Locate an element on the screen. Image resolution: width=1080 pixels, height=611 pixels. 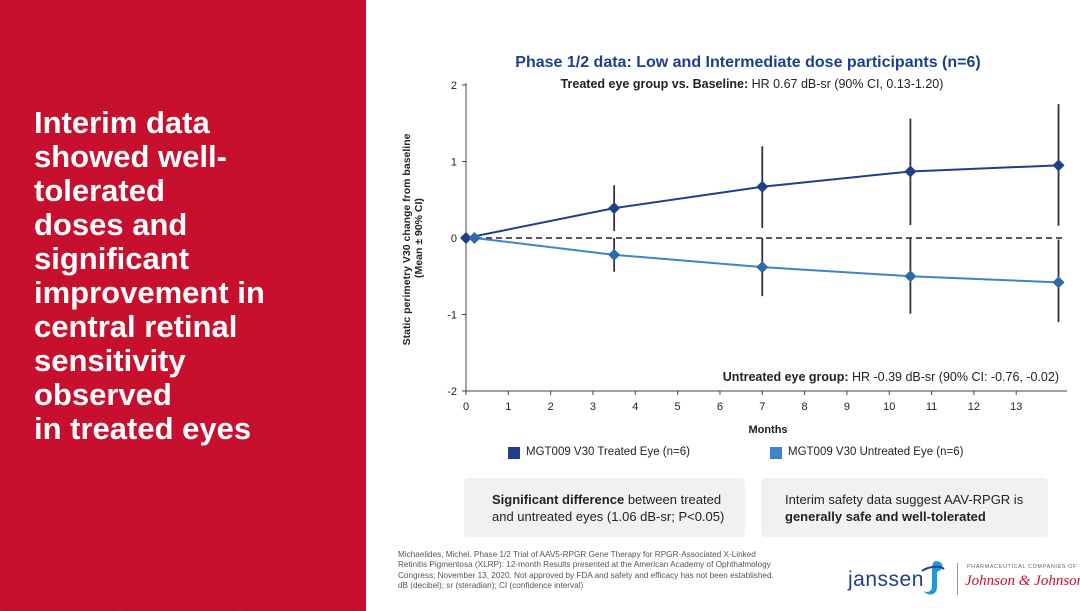
annotation-rest: HR -0.39 dB-sr (90% CI: -0.76, -0.02) is located at coordinates (954, 377).